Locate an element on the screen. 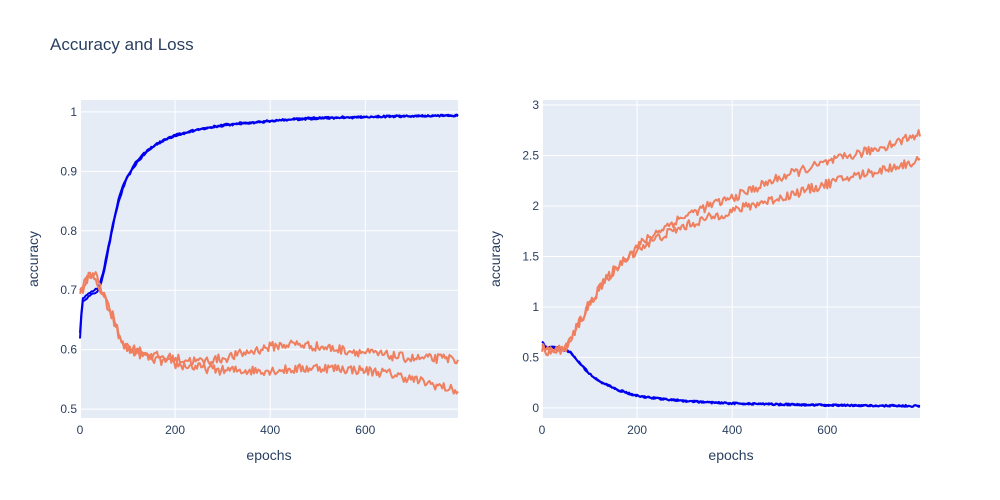 This screenshot has width=1000, height=500. y-tick-label: 0 is located at coordinates (535, 408).